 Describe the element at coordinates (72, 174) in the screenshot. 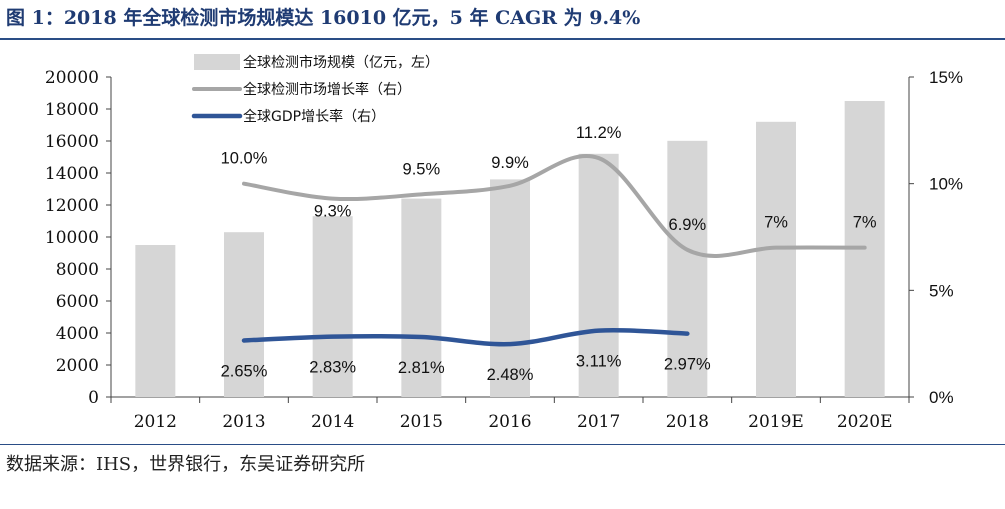

I see `y-left-tick-label: 14000` at that location.